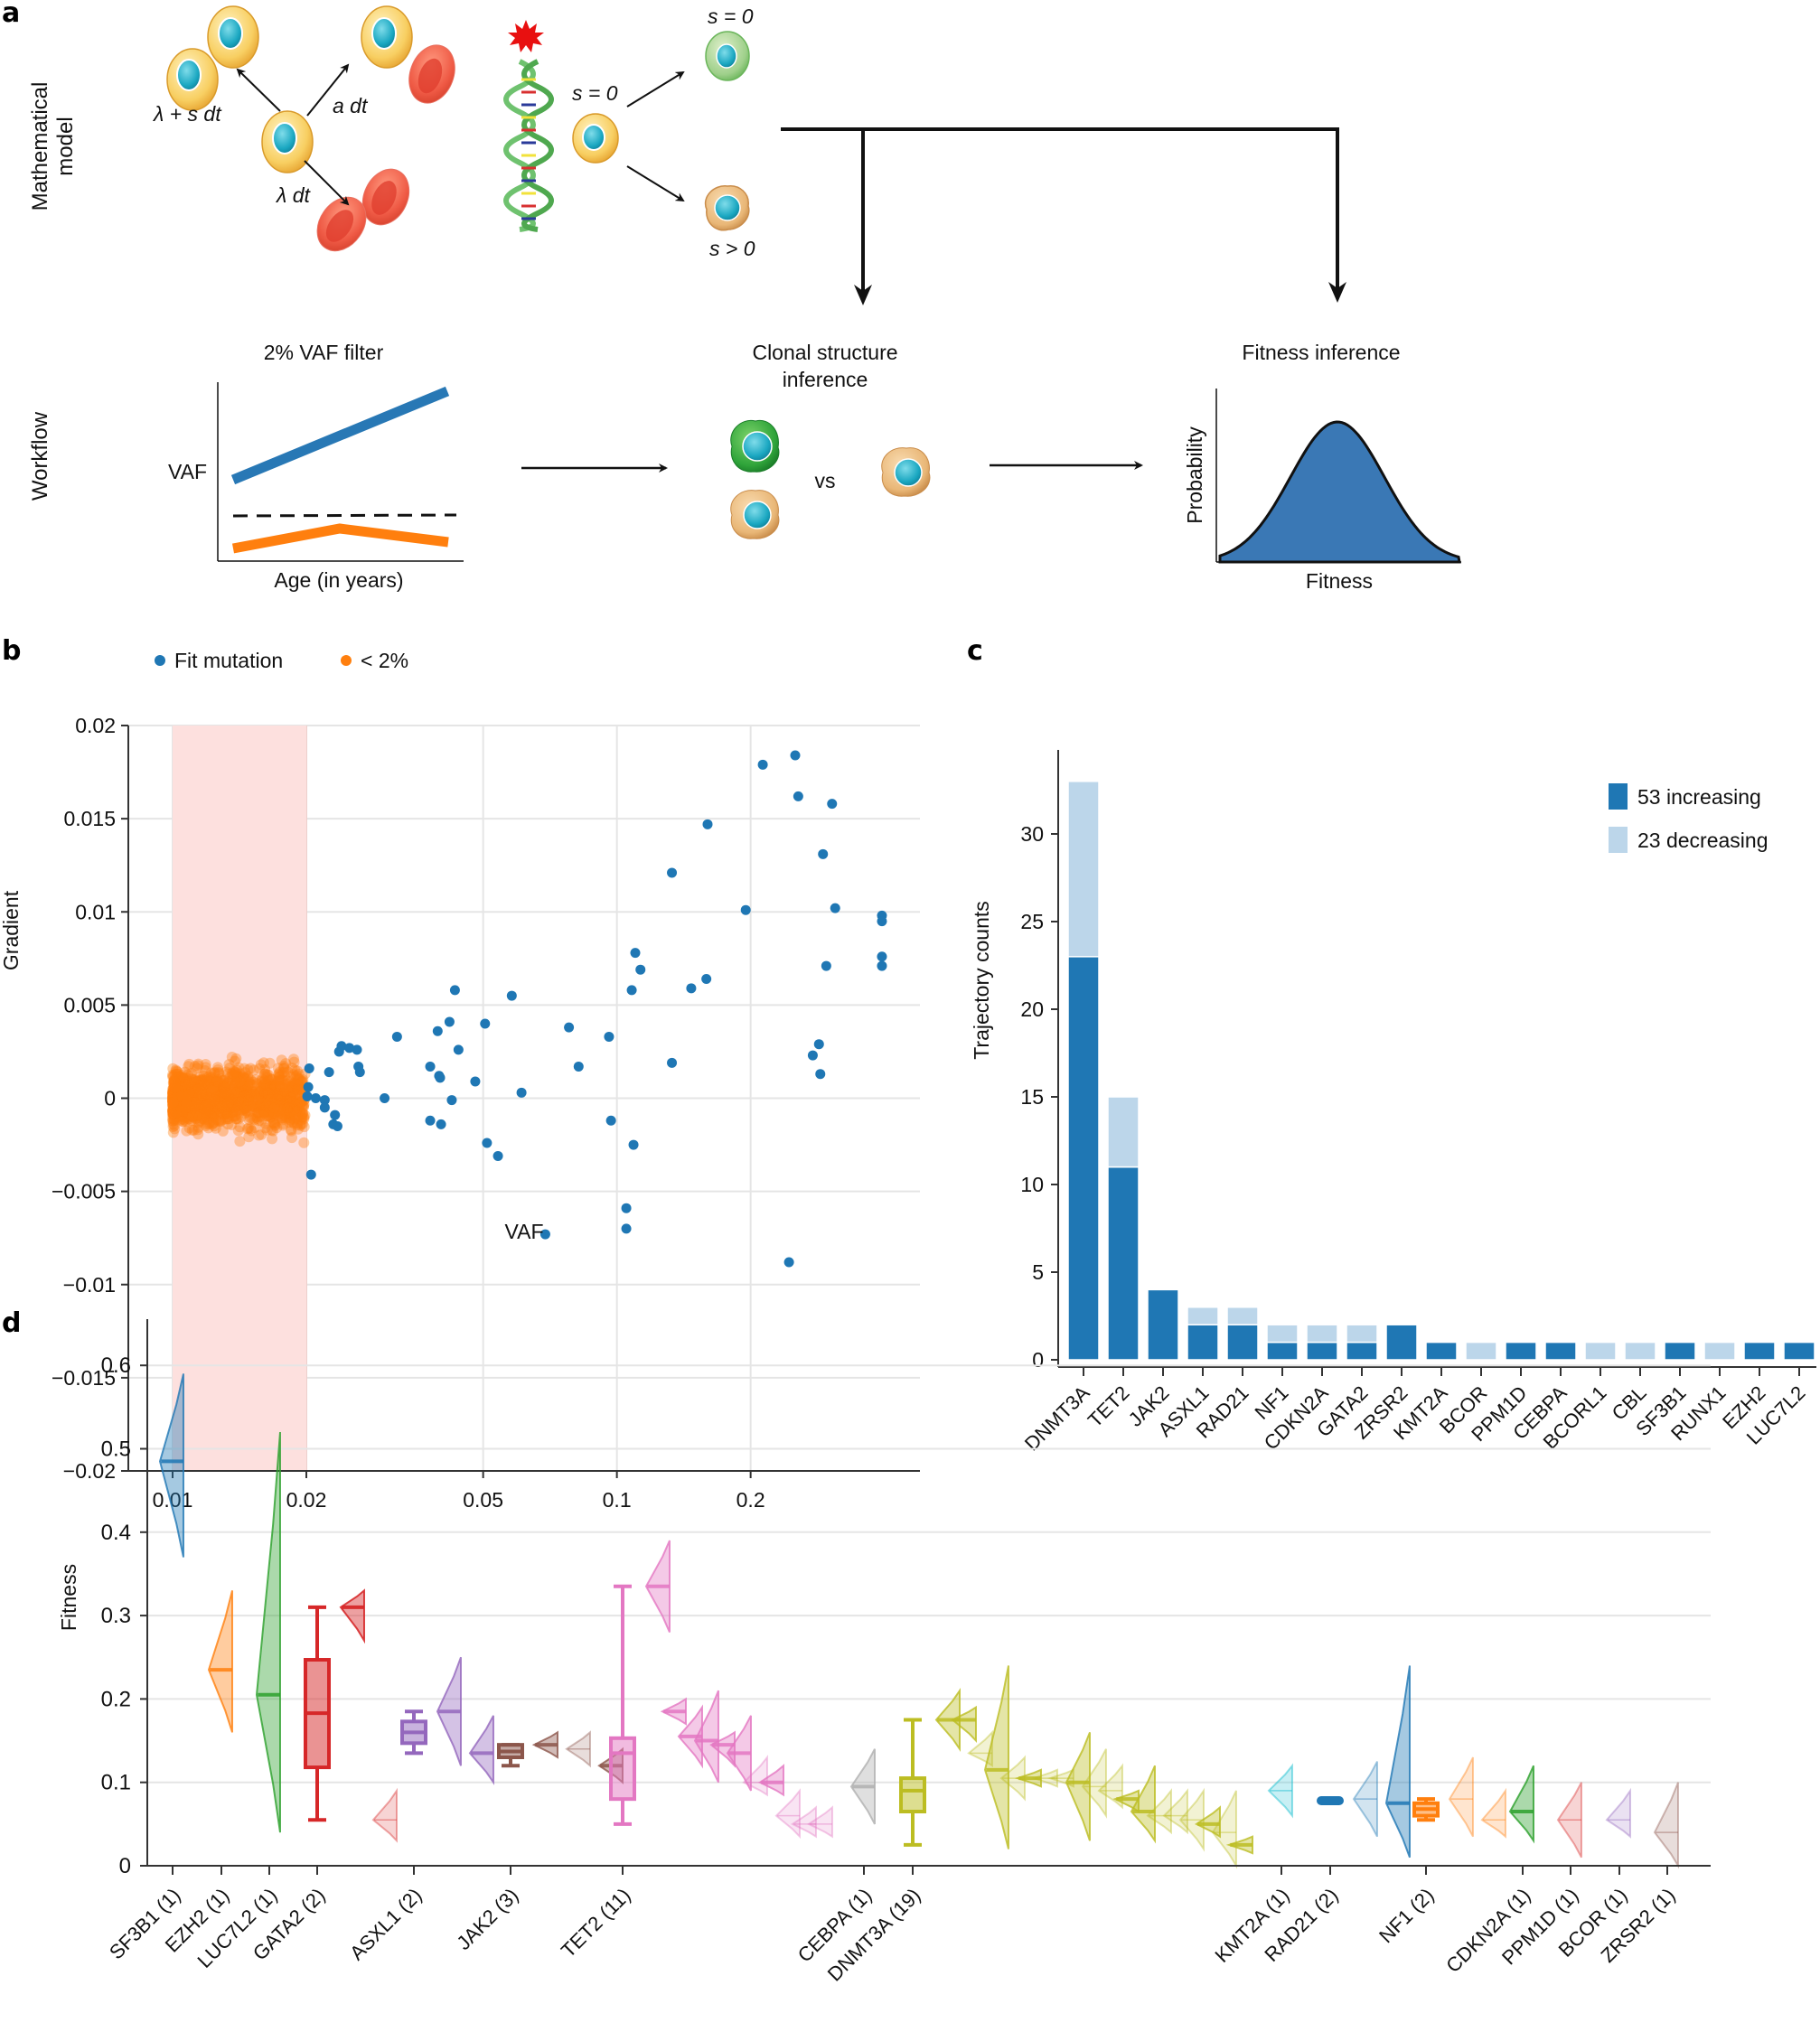 Image resolution: width=1820 pixels, height=2032 pixels. What do you see at coordinates (1703, 840) in the screenshot?
I see `legend-label-decreasing: 23 decreasing` at bounding box center [1703, 840].